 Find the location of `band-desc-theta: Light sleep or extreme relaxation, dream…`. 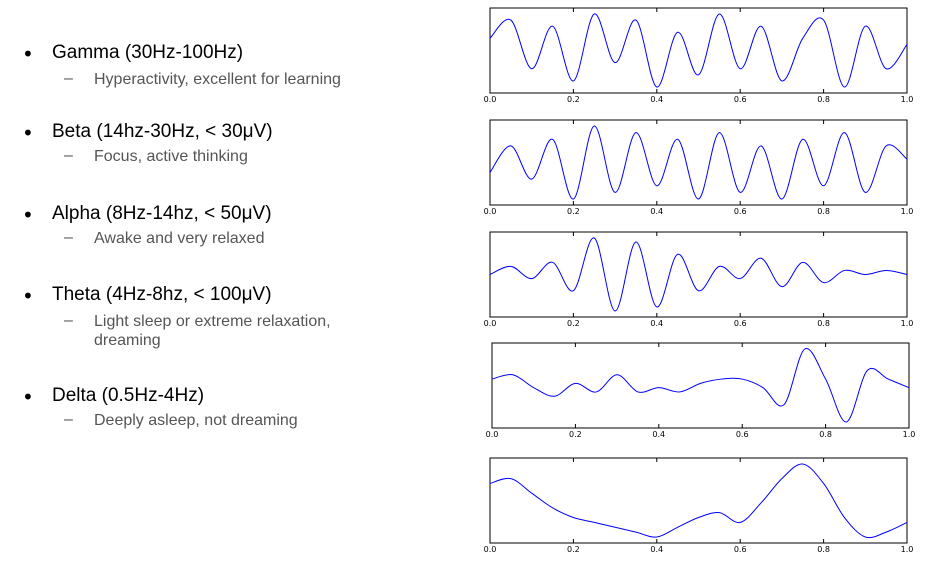

band-desc-theta: Light sleep or extreme relaxation, dream… is located at coordinates (212, 331).